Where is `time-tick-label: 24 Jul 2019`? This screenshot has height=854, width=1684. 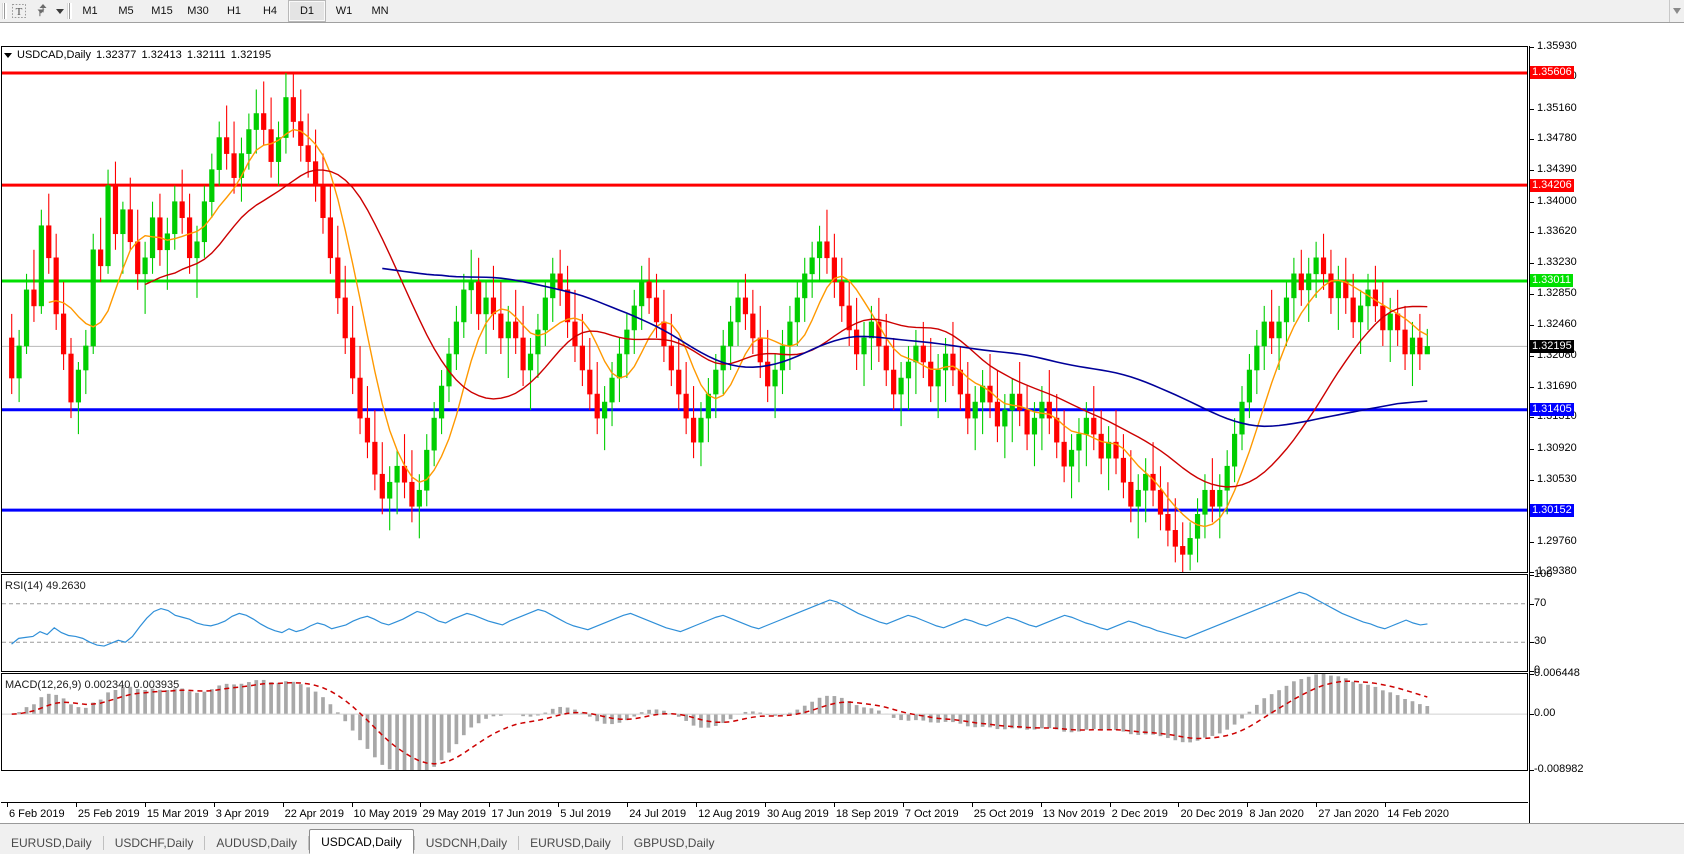
time-tick-label: 24 Jul 2019 is located at coordinates (658, 814).